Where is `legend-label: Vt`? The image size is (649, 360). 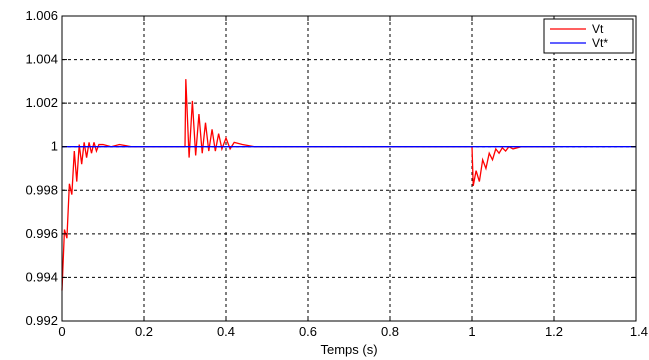
legend-label: Vt is located at coordinates (598, 29).